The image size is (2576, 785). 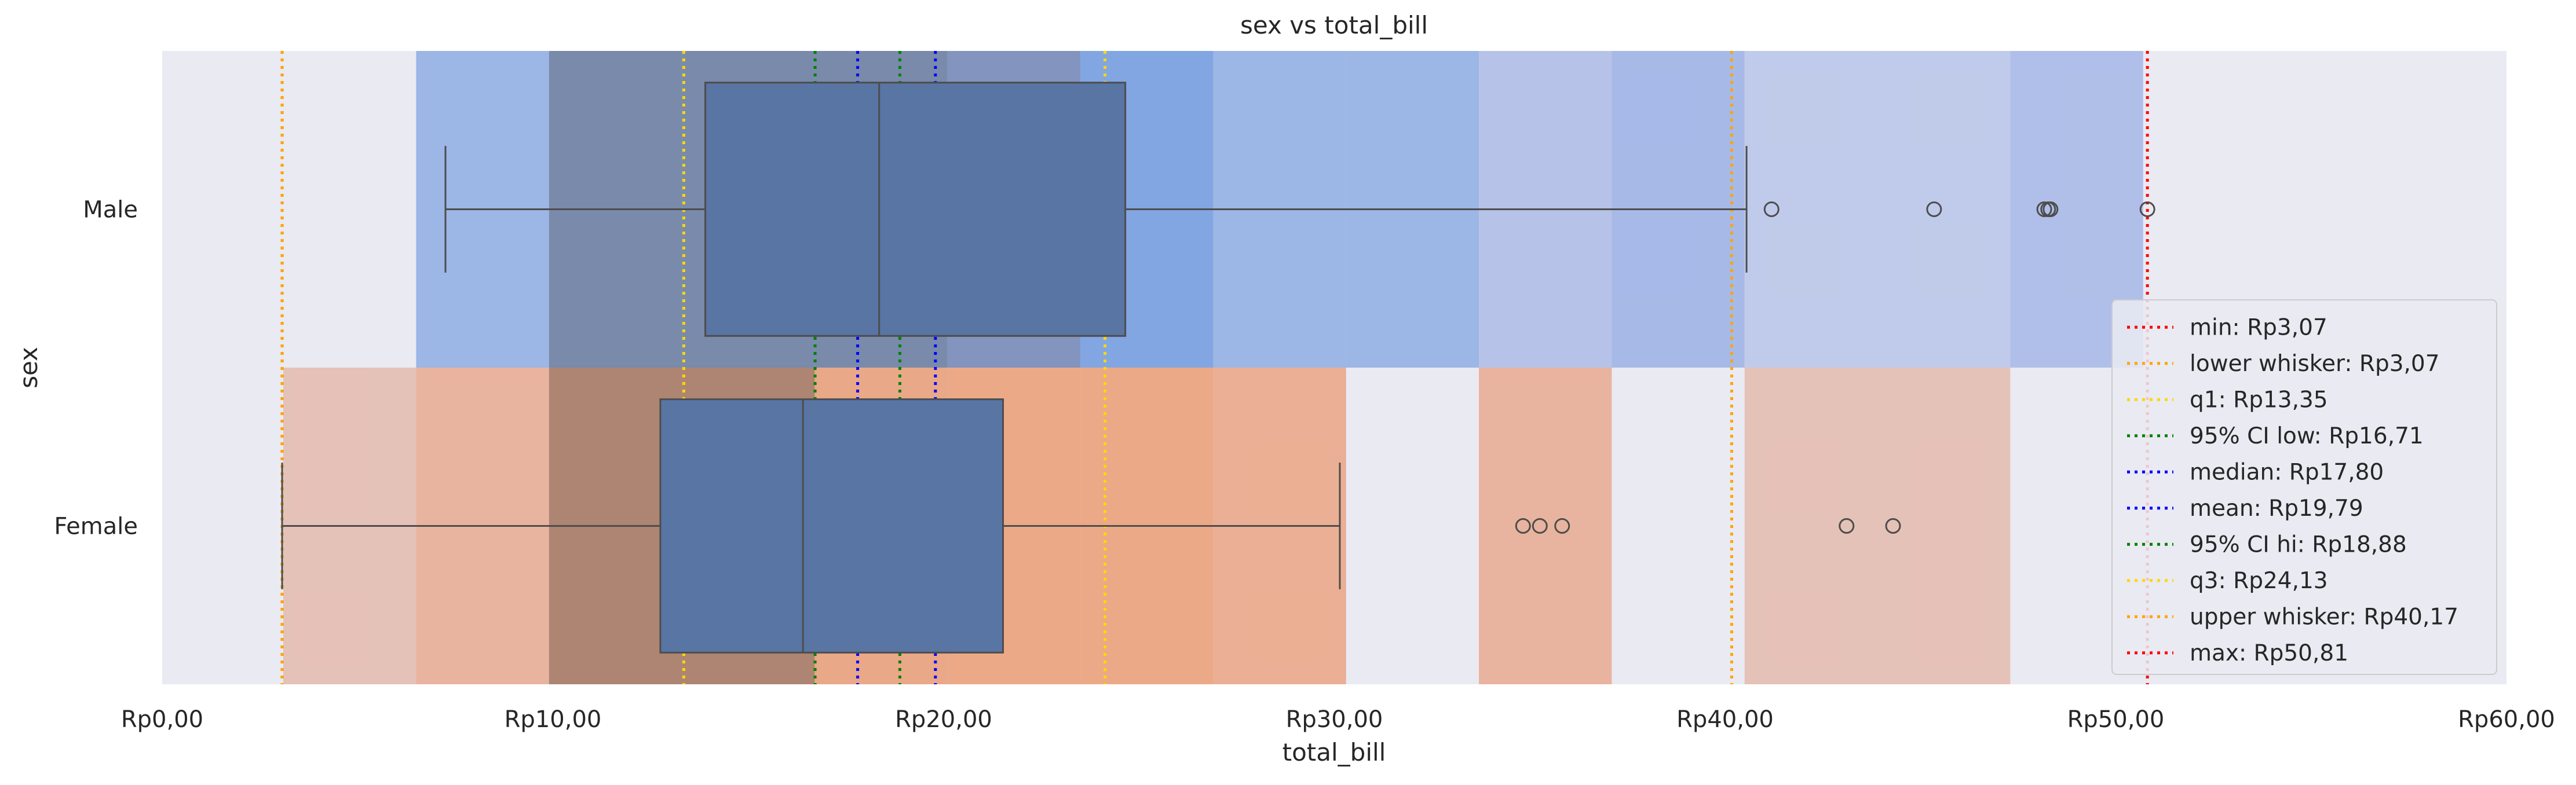 What do you see at coordinates (2315, 364) in the screenshot?
I see `legend-entry: lower whisker: Rp3,07` at bounding box center [2315, 364].